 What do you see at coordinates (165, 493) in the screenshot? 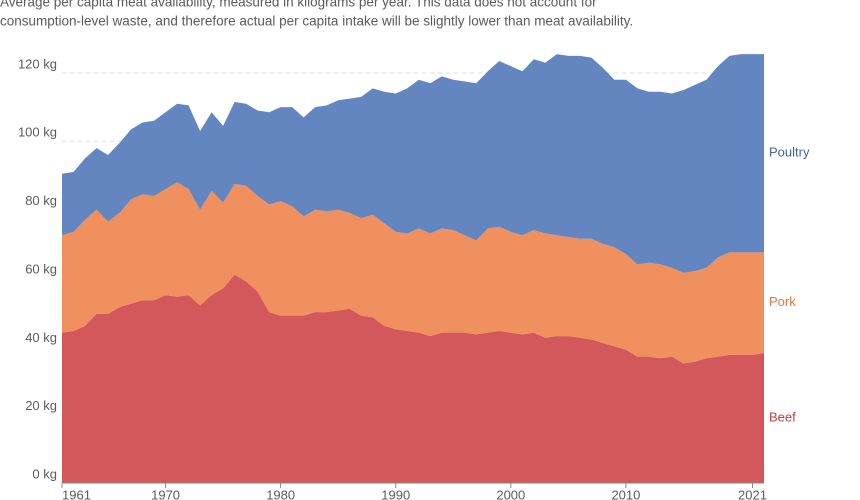
I see `x-tick-label: 1970` at bounding box center [165, 493].